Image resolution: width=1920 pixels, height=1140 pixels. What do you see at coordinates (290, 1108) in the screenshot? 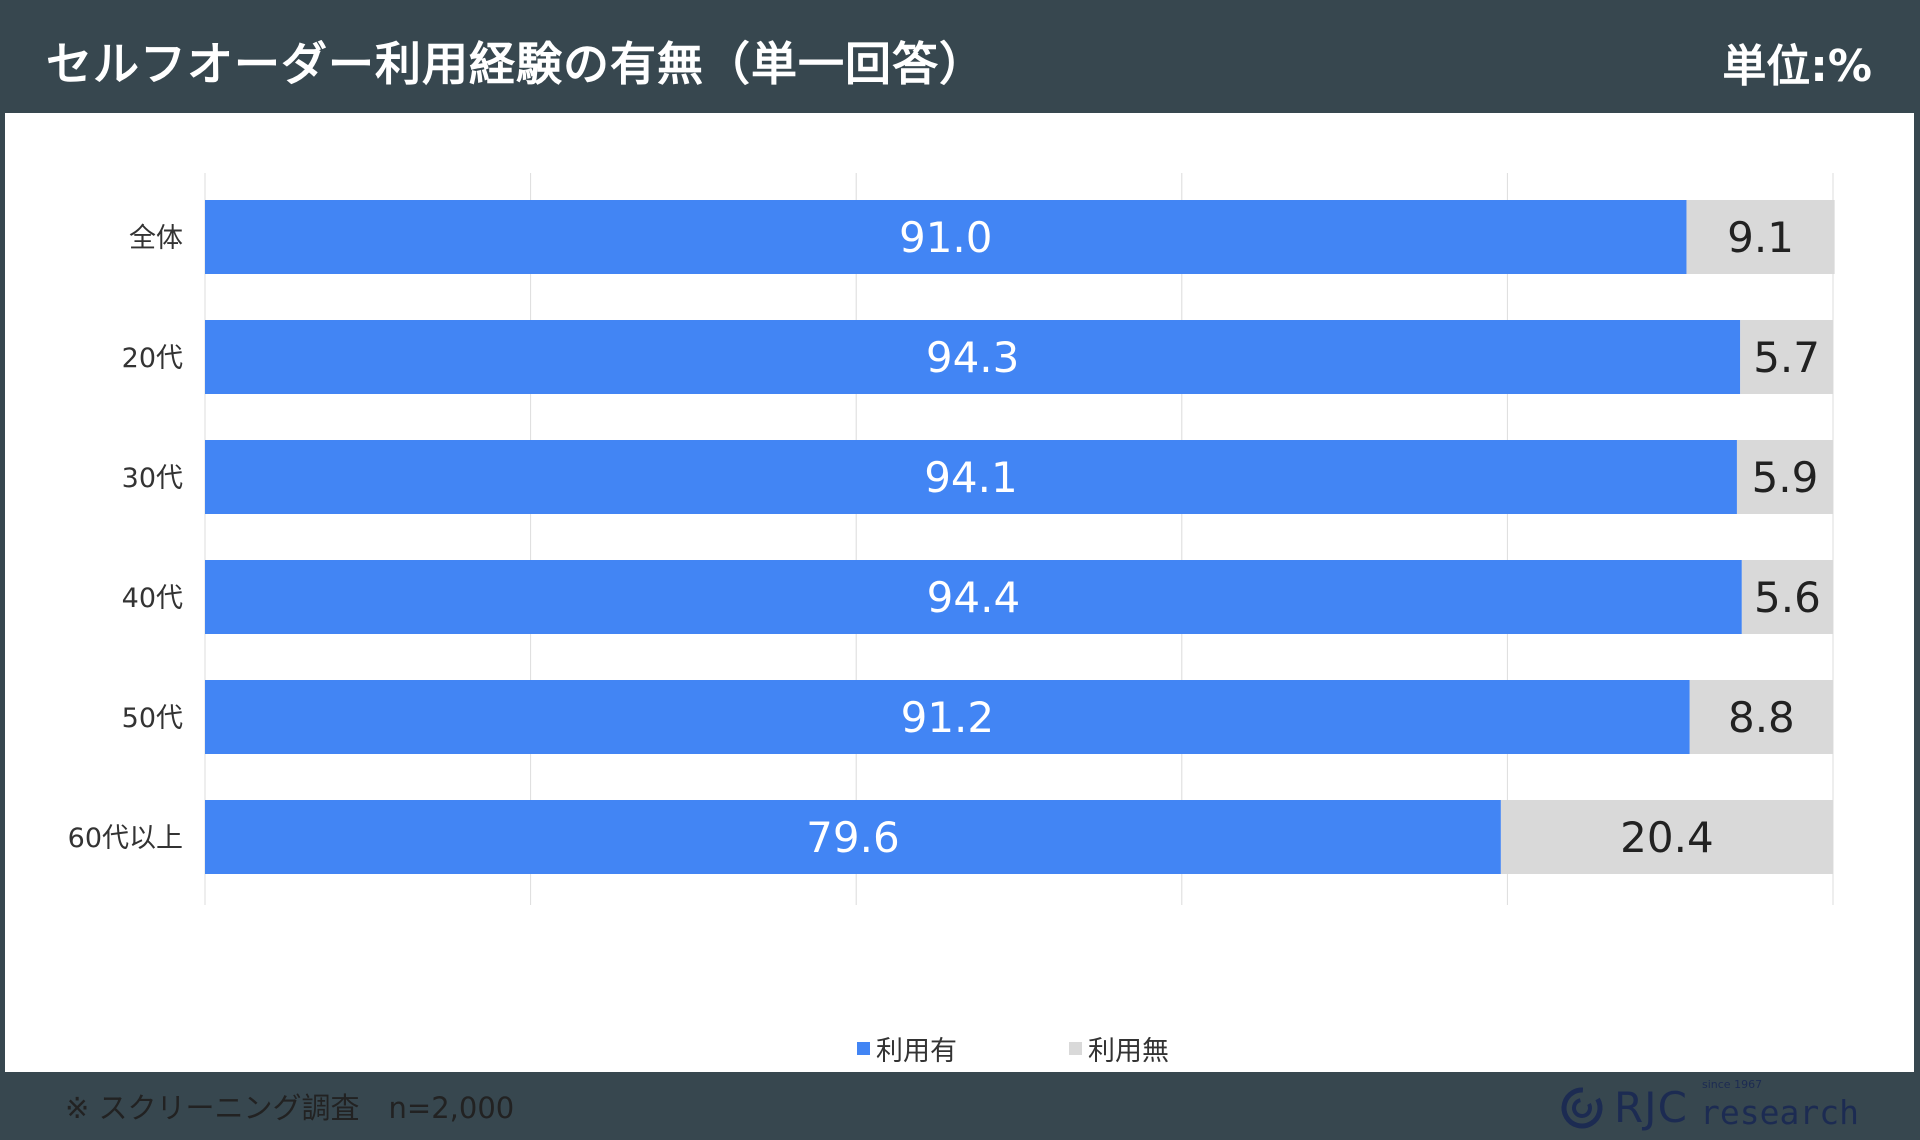
I see `footnote: ※ スクリーニング調査 n=2,000` at bounding box center [290, 1108].